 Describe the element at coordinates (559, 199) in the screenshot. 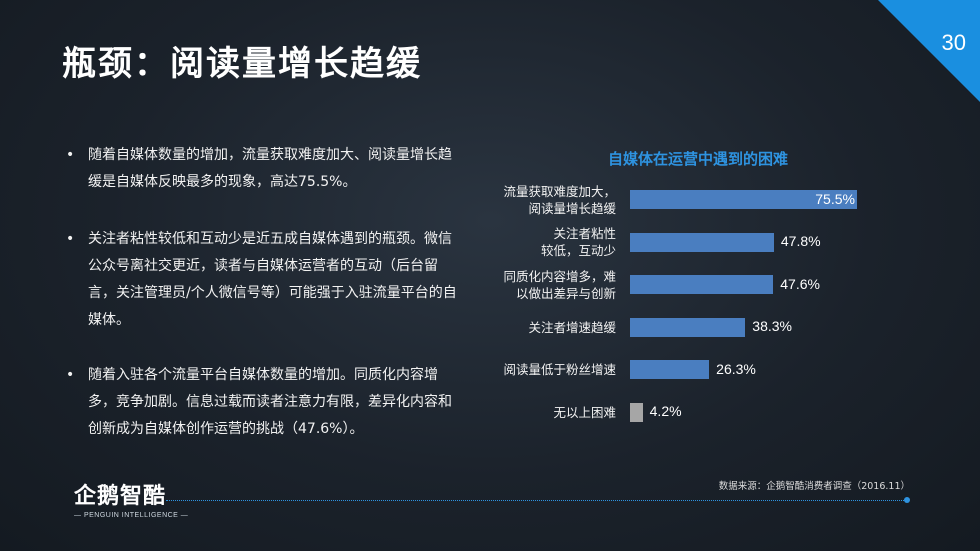

I see `category-label: 流量获取难度加大， 阅读量增长趋缓` at that location.